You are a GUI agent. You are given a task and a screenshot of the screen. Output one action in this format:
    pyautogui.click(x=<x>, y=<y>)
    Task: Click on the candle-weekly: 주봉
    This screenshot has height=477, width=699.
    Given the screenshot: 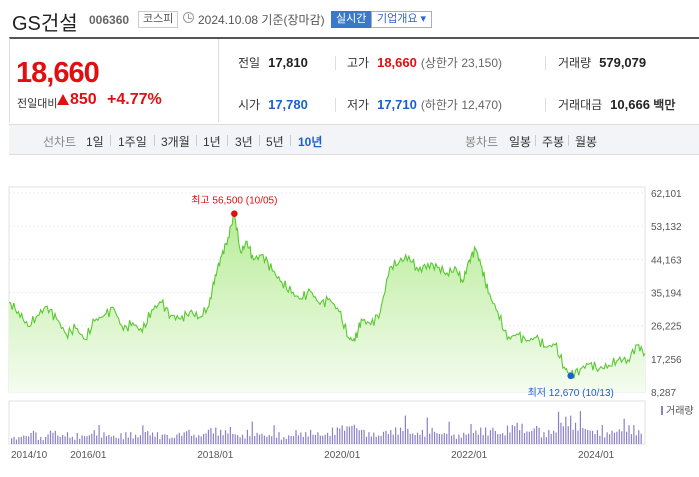 What is the action you would take?
    pyautogui.click(x=553, y=142)
    